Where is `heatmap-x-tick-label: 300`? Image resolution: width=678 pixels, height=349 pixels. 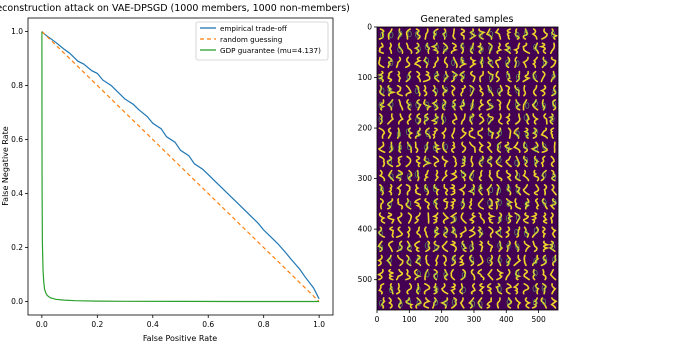
heatmap-x-tick-label: 300 is located at coordinates (474, 319).